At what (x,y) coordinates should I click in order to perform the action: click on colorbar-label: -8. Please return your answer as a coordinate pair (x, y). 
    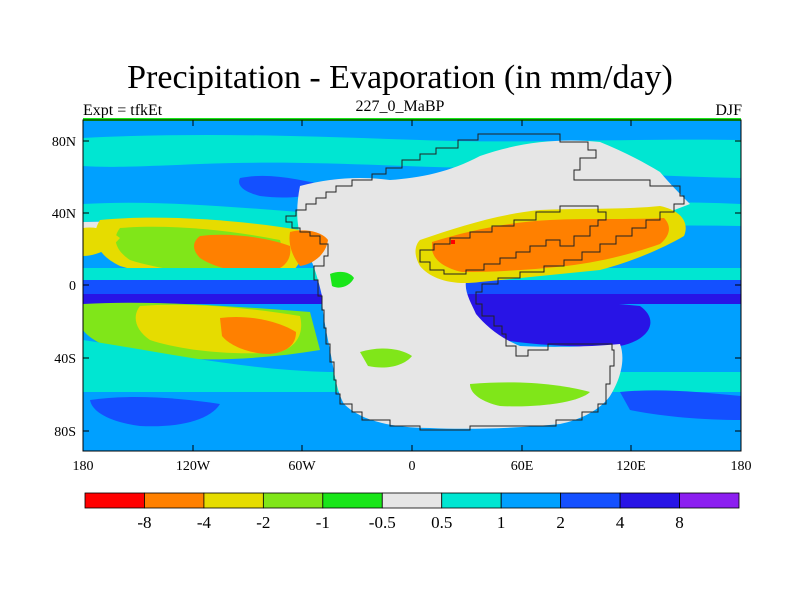
    Looking at the image, I should click on (144, 522).